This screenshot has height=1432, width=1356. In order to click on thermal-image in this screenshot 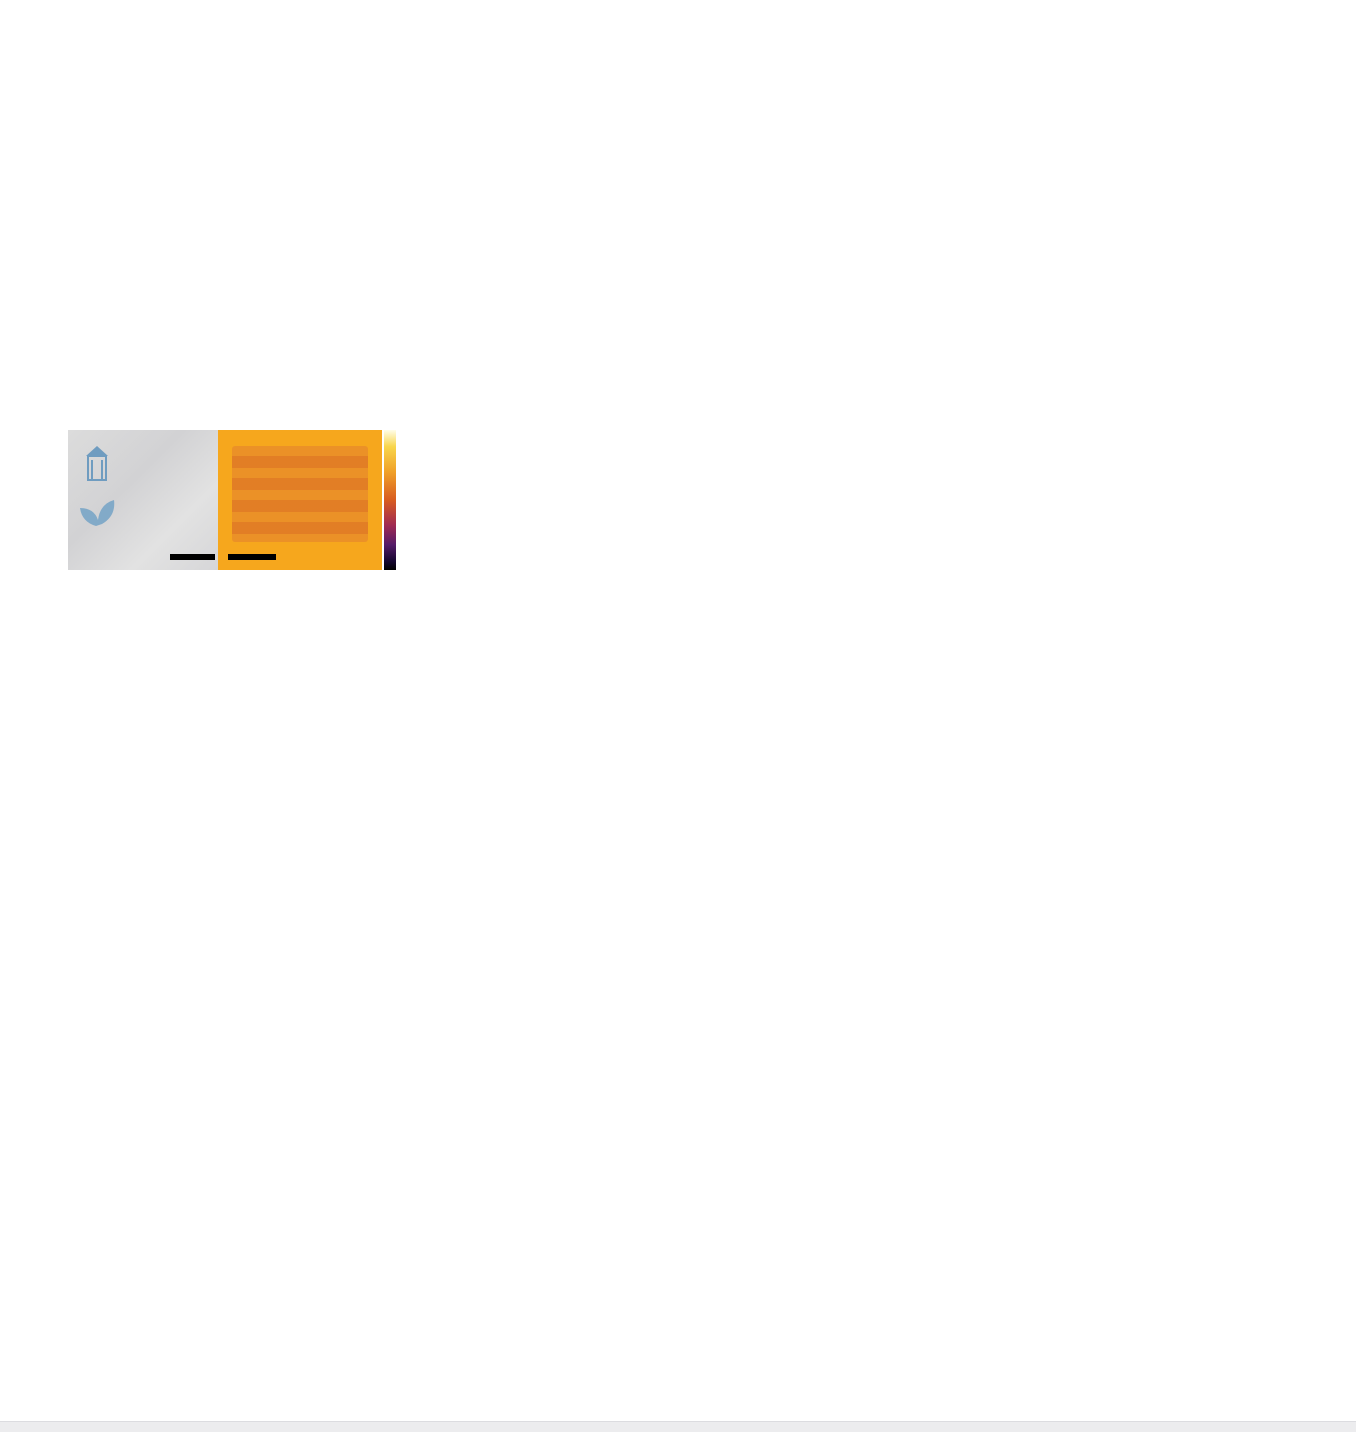, I will do `click(300, 500)`.